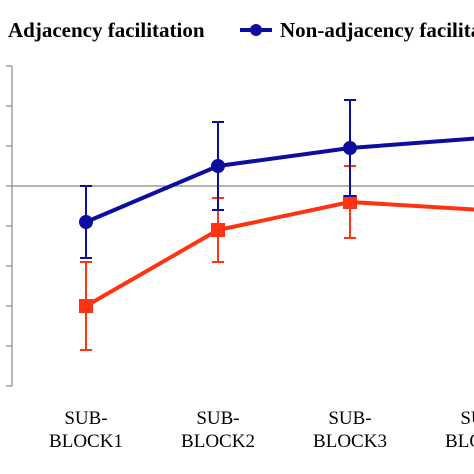 The height and width of the screenshot is (474, 474). Describe the element at coordinates (256, 30) in the screenshot. I see `legend-marker-non-adjacency` at that location.